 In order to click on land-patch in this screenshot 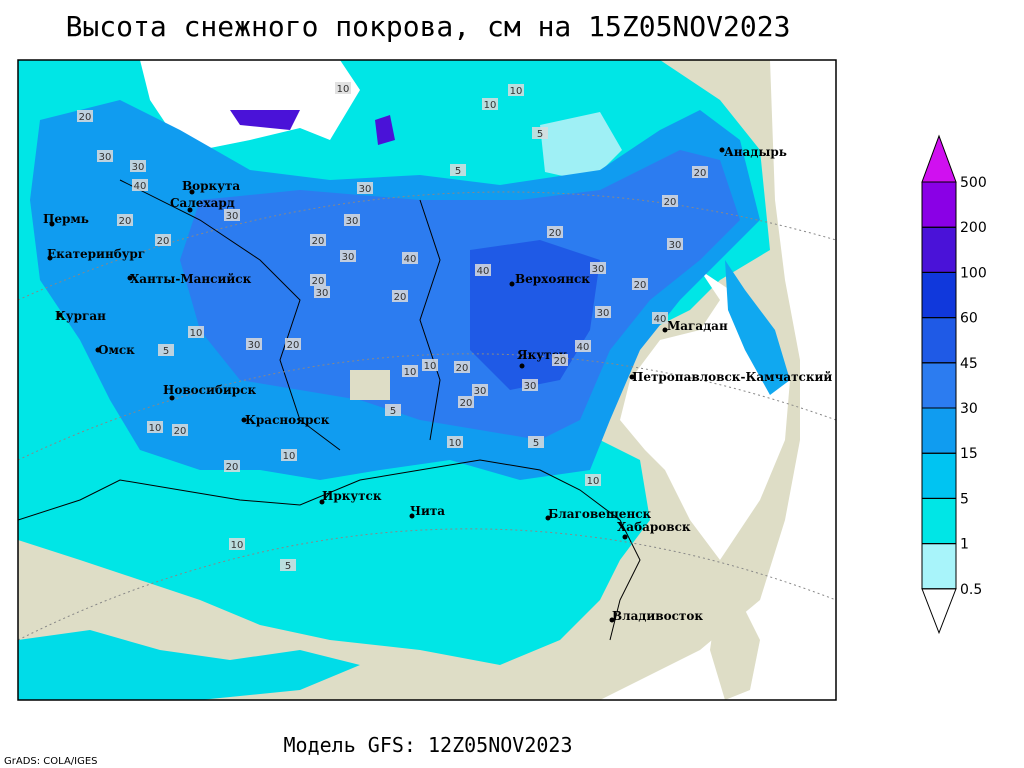, I will do `click(370, 385)`.